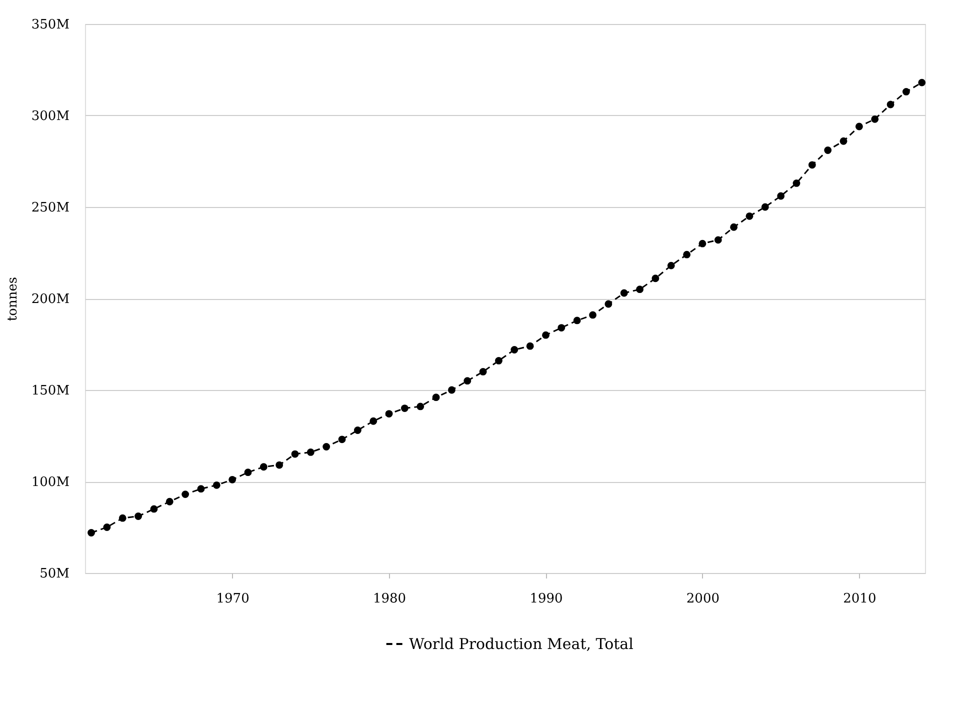 The image size is (960, 715). Describe the element at coordinates (859, 599) in the screenshot. I see `x-tick-label: 2010` at that location.